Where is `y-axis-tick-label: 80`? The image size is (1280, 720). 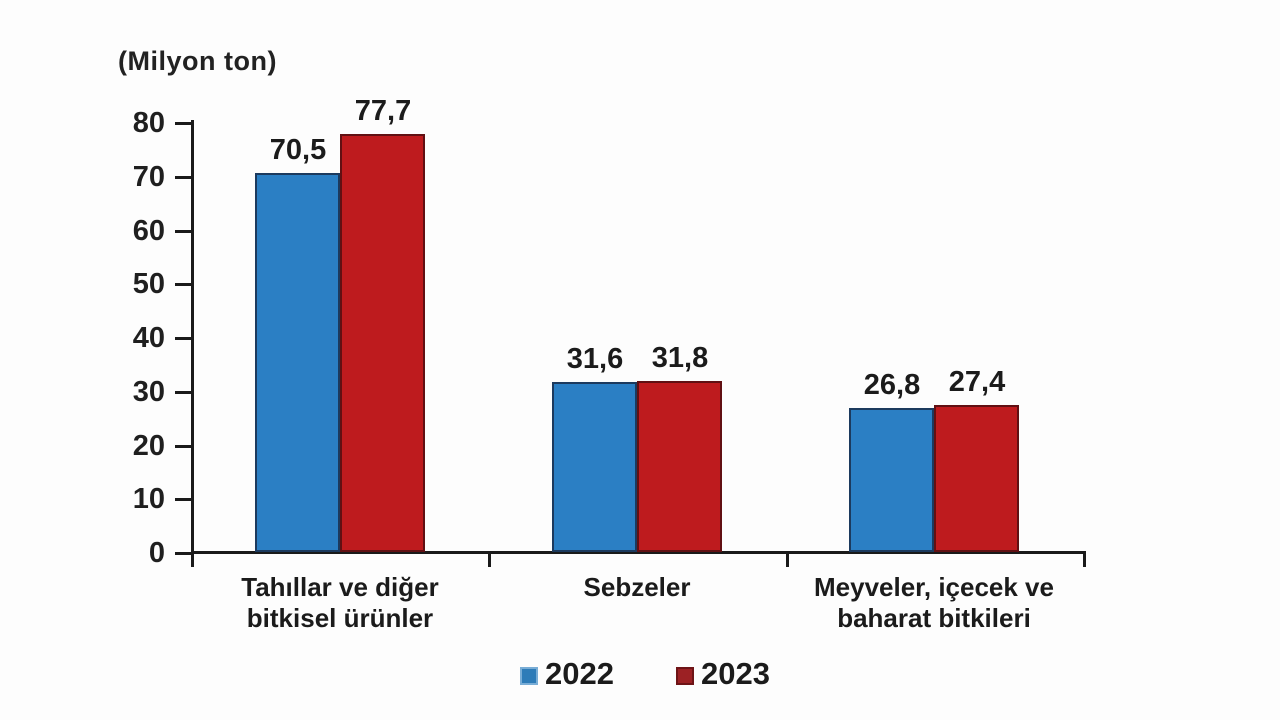 y-axis-tick-label: 80 is located at coordinates (148, 123).